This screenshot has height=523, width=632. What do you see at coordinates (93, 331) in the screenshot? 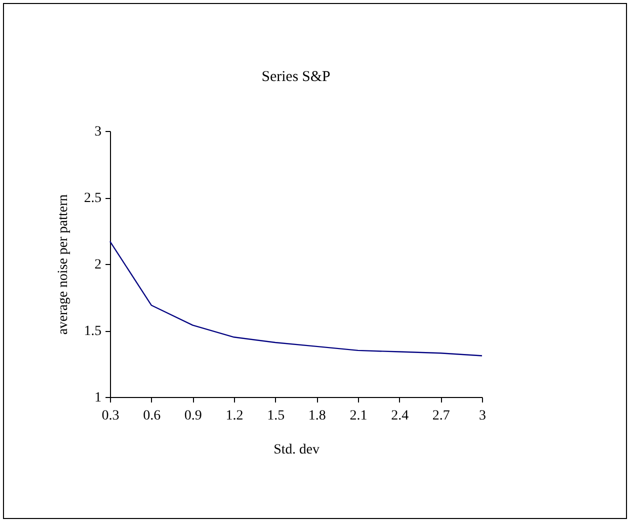
I see `y-tick-label: 1.5` at bounding box center [93, 331].